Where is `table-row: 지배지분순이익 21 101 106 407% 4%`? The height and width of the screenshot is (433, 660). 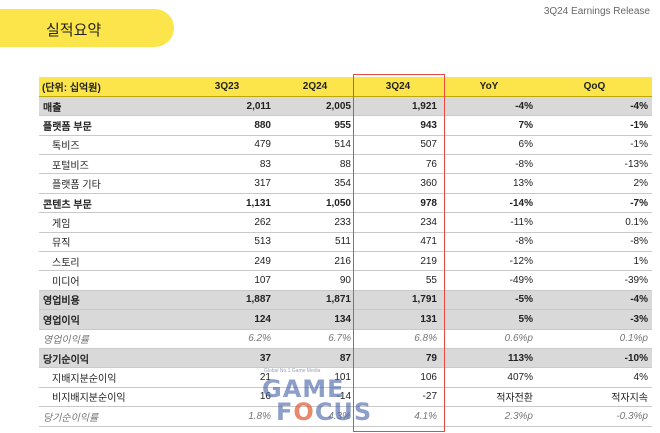
table-row: 지배지분순이익 21 101 106 407% 4% is located at coordinates (345, 377).